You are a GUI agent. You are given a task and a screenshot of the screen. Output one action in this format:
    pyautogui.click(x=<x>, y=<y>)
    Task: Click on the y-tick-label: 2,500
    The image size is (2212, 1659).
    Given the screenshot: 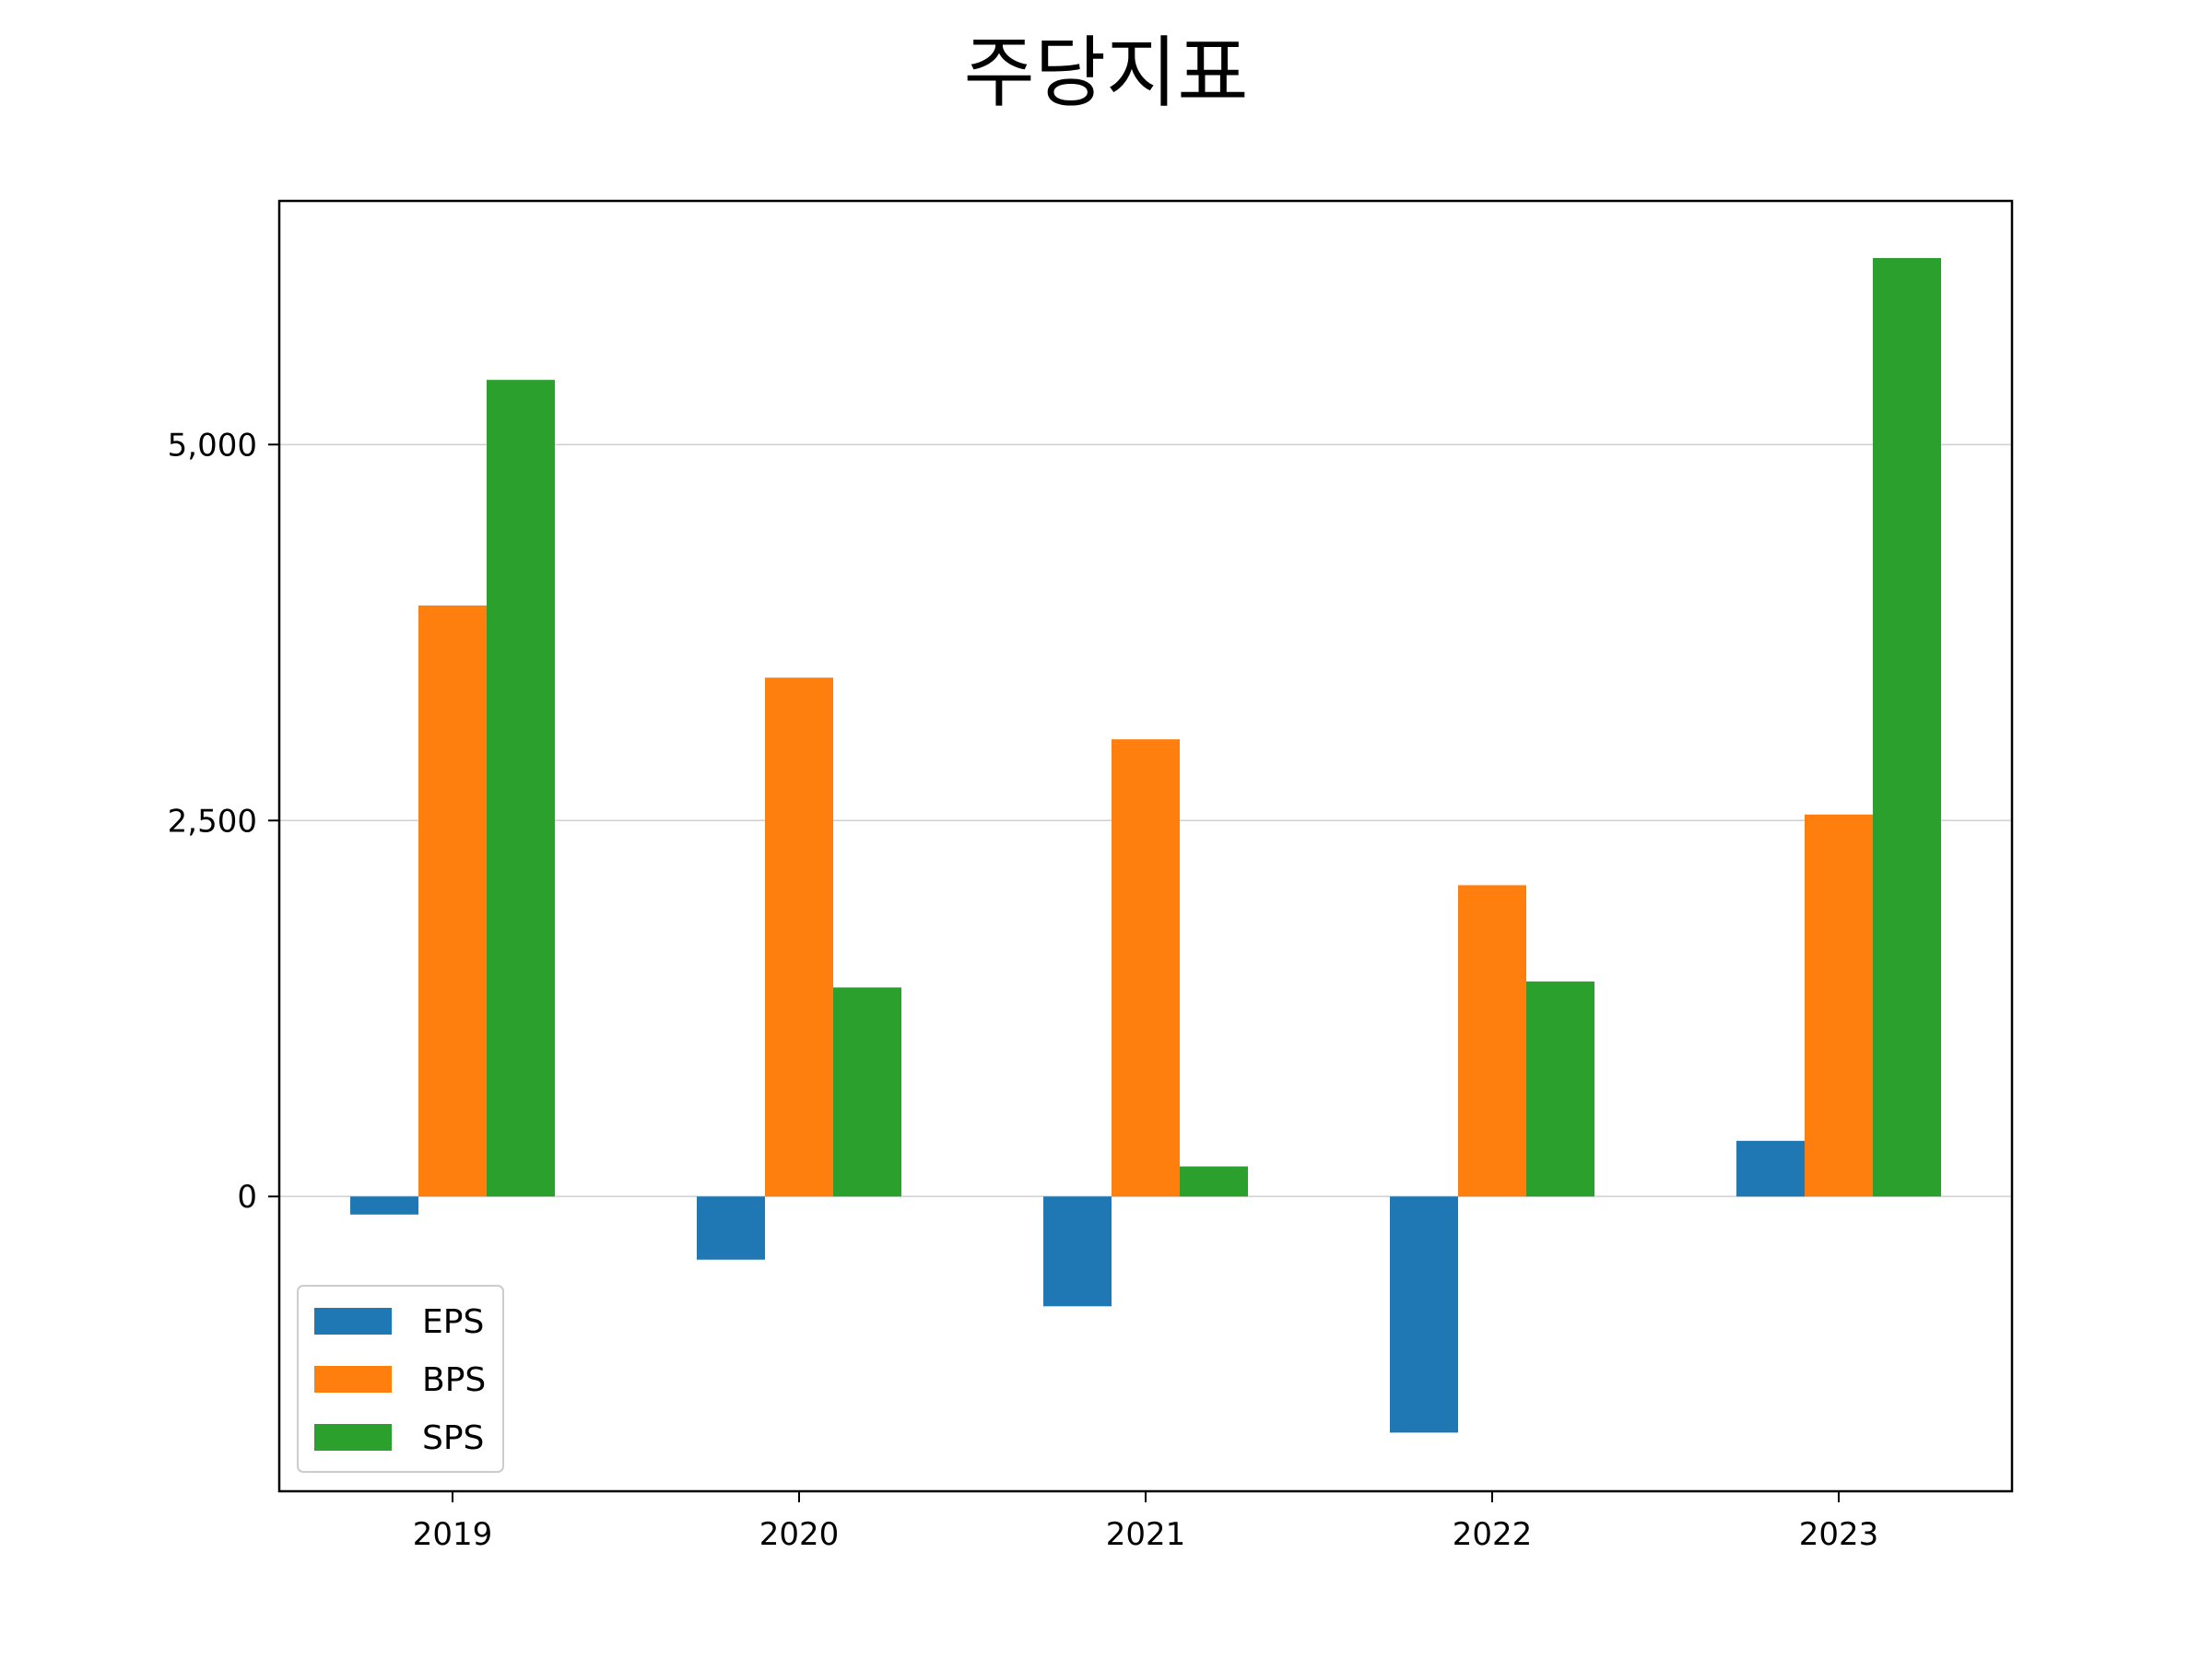 What is the action you would take?
    pyautogui.click(x=212, y=821)
    